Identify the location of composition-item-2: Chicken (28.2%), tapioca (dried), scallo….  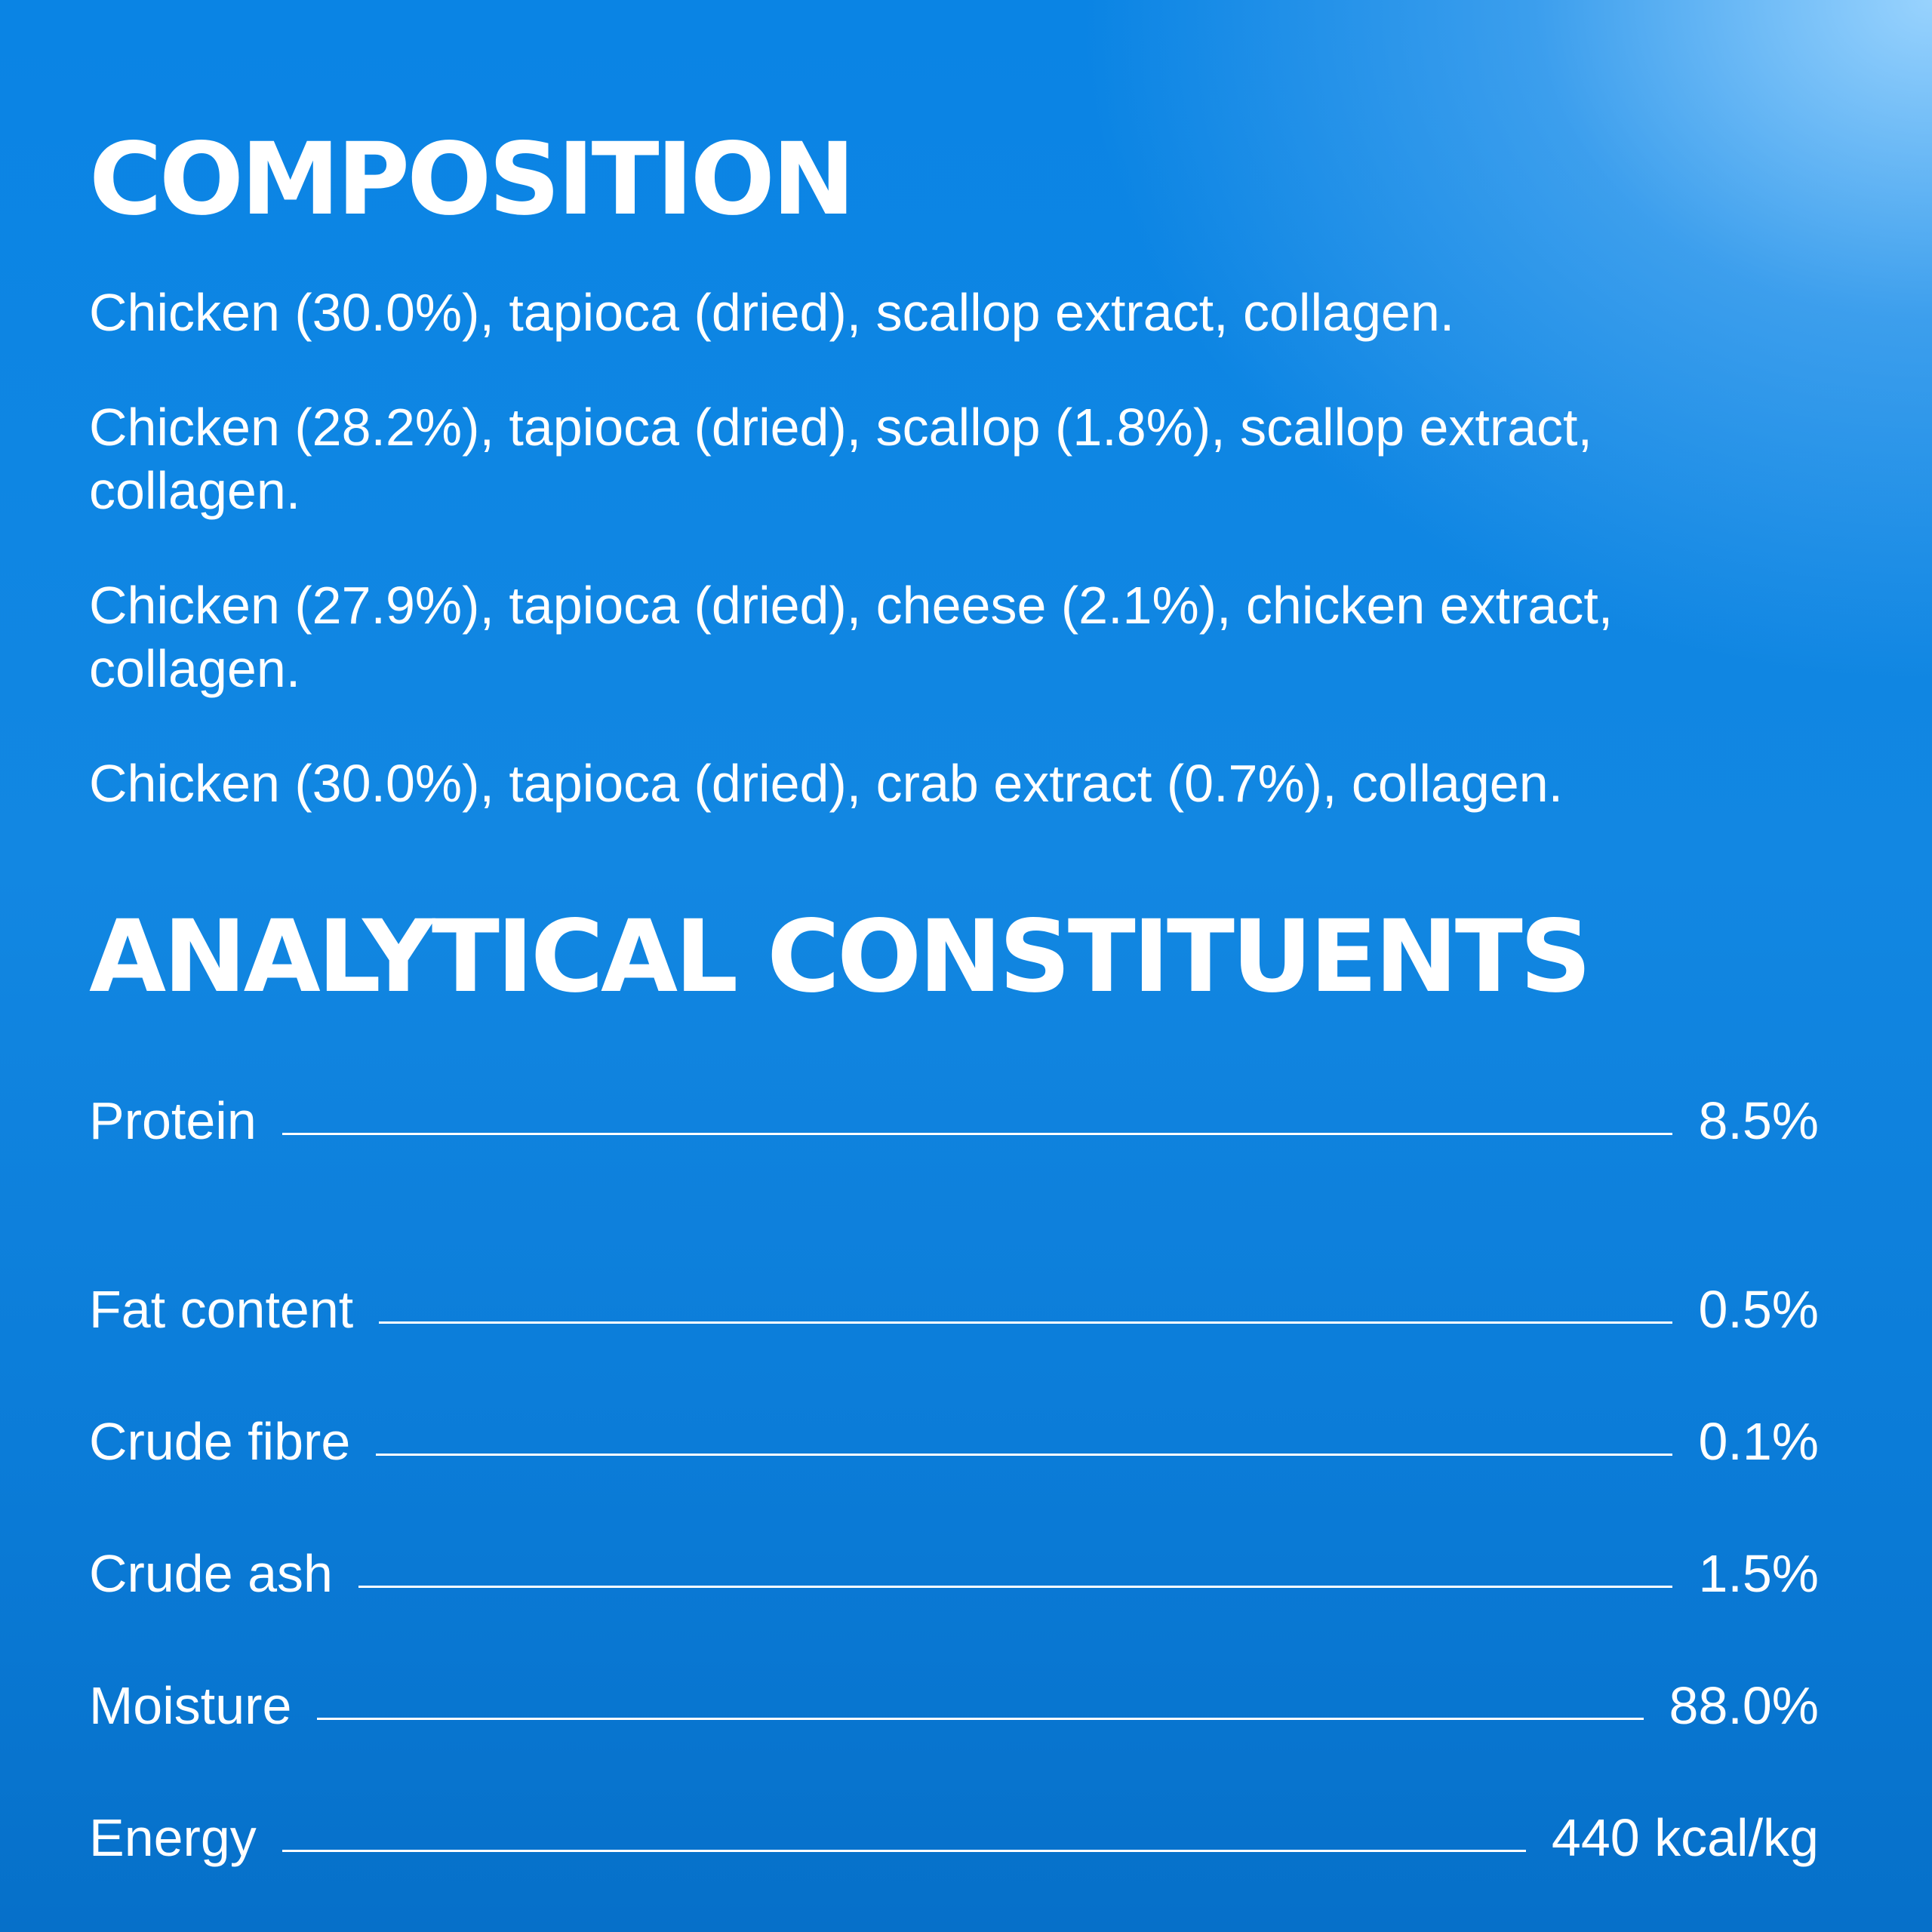
(840, 459).